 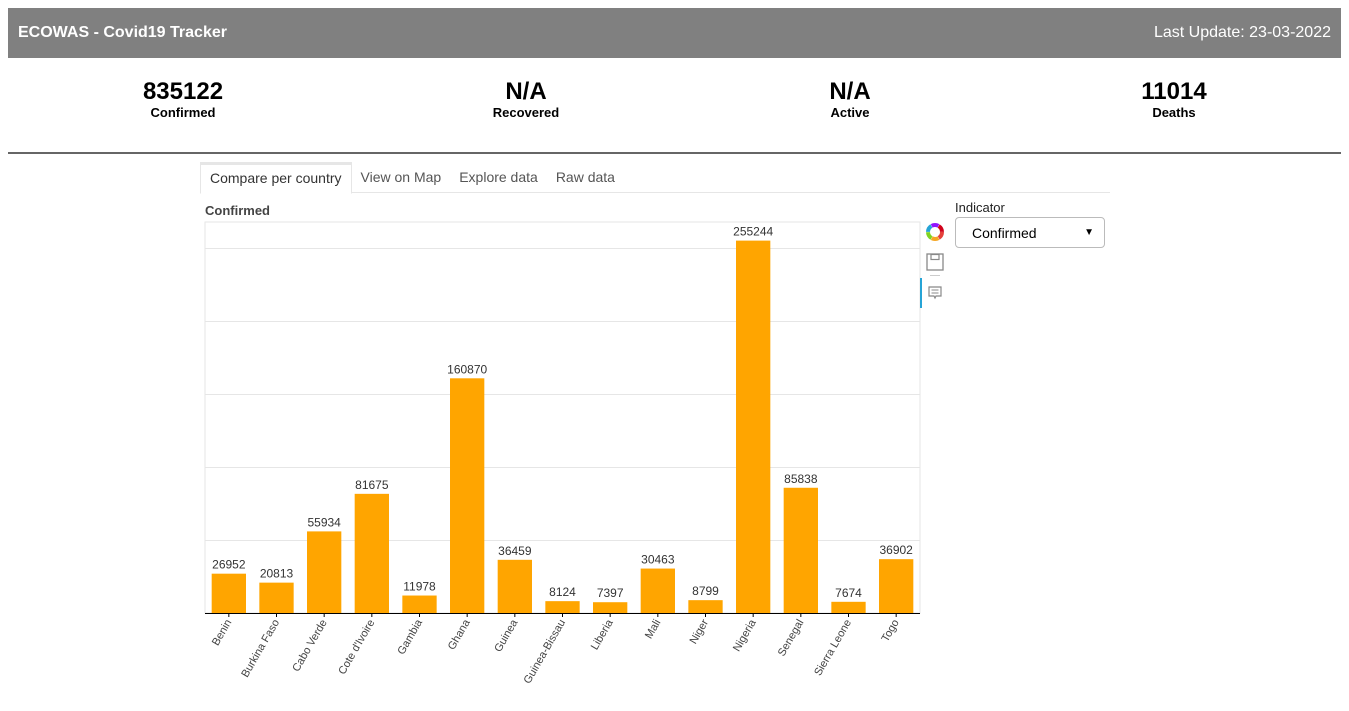 What do you see at coordinates (222, 633) in the screenshot?
I see `x-tick-label: Benin` at bounding box center [222, 633].